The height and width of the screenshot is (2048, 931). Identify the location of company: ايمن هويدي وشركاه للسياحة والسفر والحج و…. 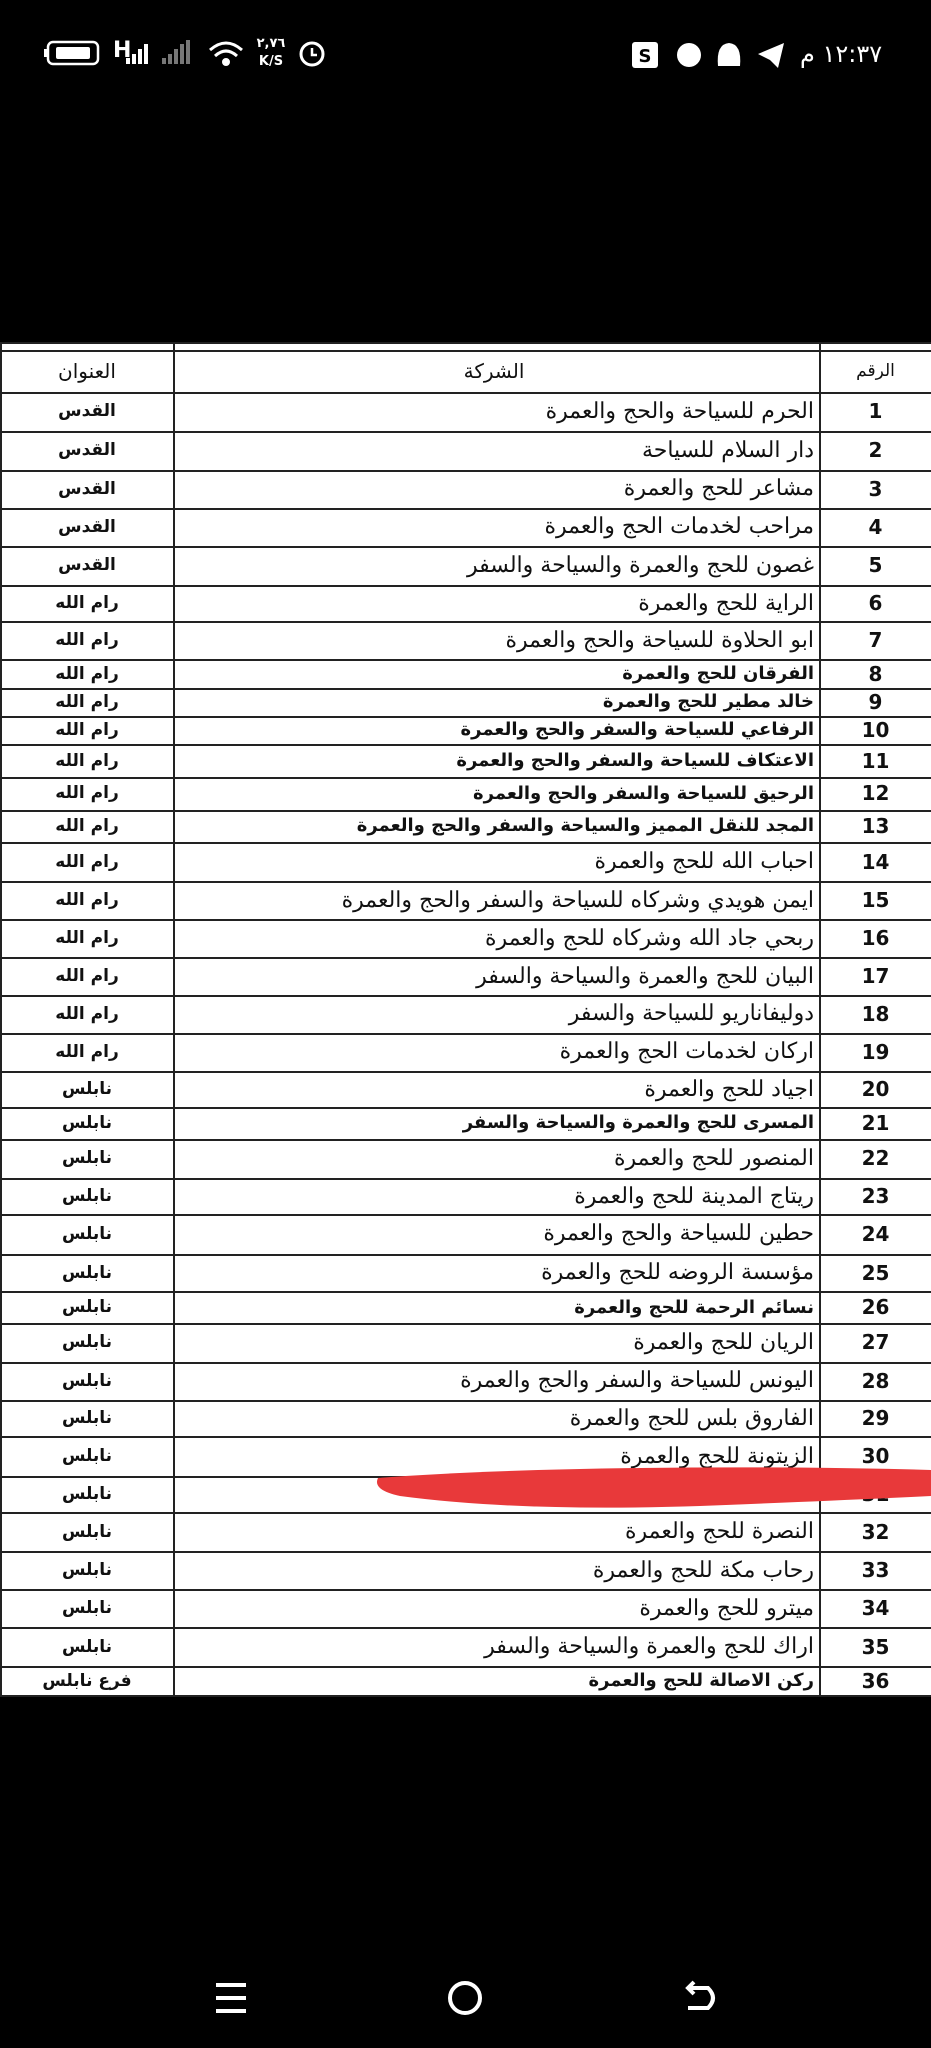
(577, 900).